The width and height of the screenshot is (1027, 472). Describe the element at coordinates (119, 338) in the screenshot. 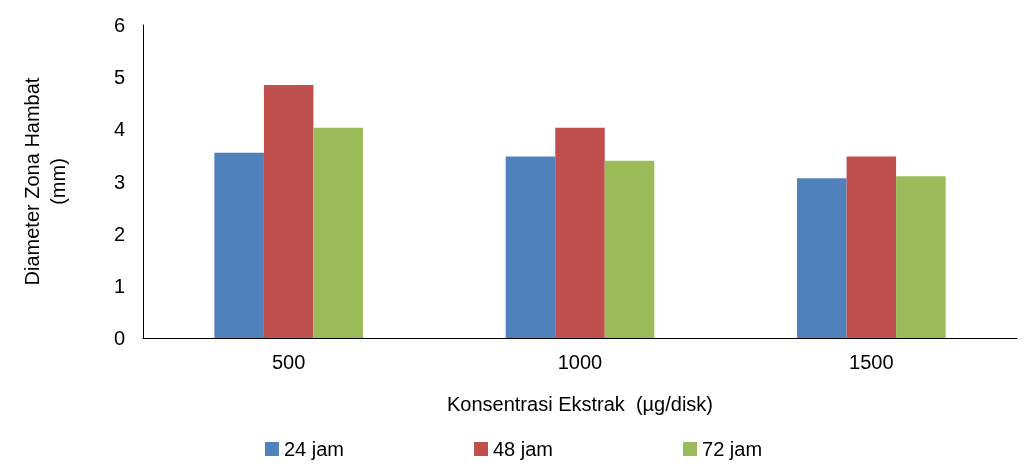

I see `y-tick-label: 0` at that location.